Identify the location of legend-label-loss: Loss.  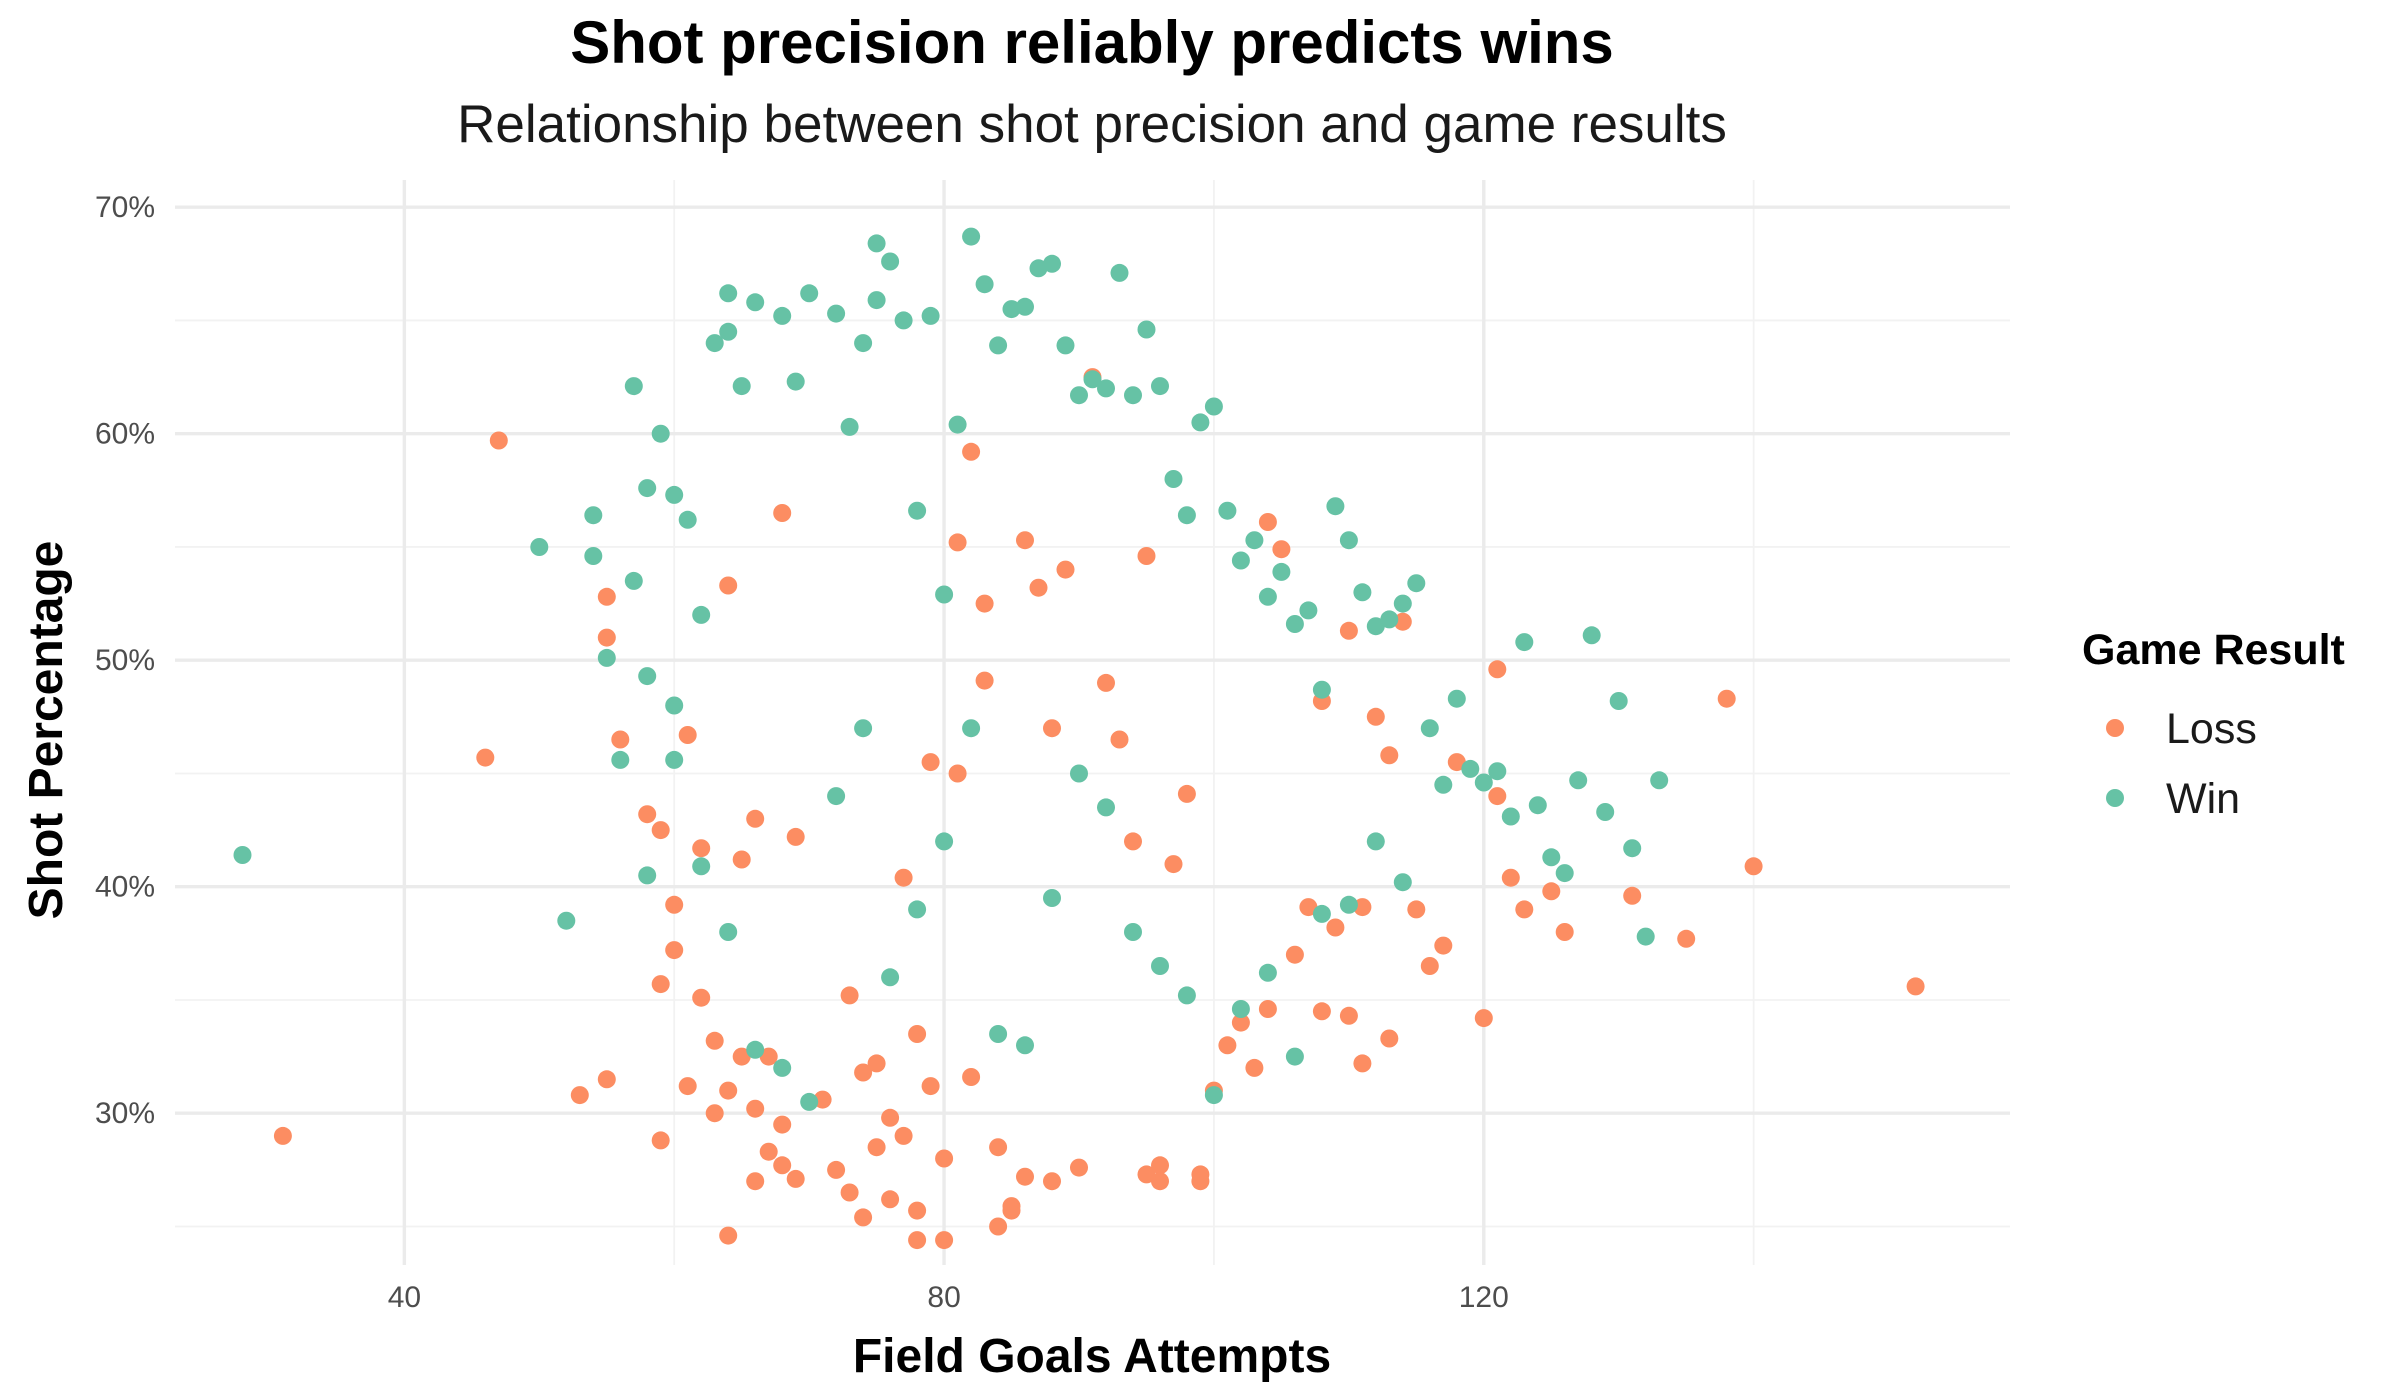
(2211, 729).